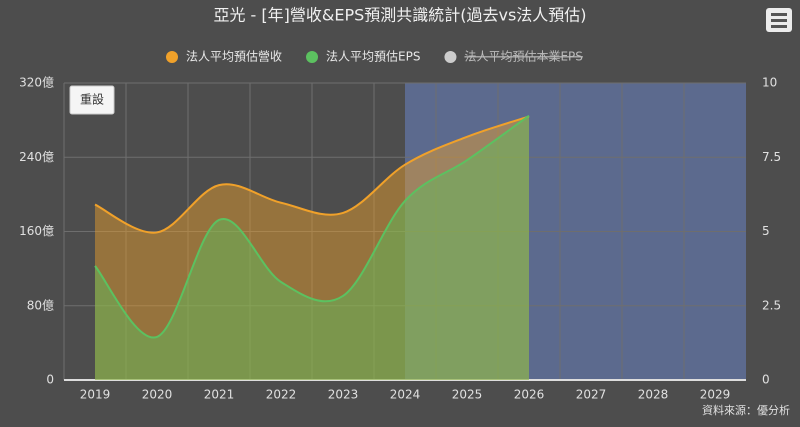  I want to click on y2-tick-label: 7.5, so click(771, 157).